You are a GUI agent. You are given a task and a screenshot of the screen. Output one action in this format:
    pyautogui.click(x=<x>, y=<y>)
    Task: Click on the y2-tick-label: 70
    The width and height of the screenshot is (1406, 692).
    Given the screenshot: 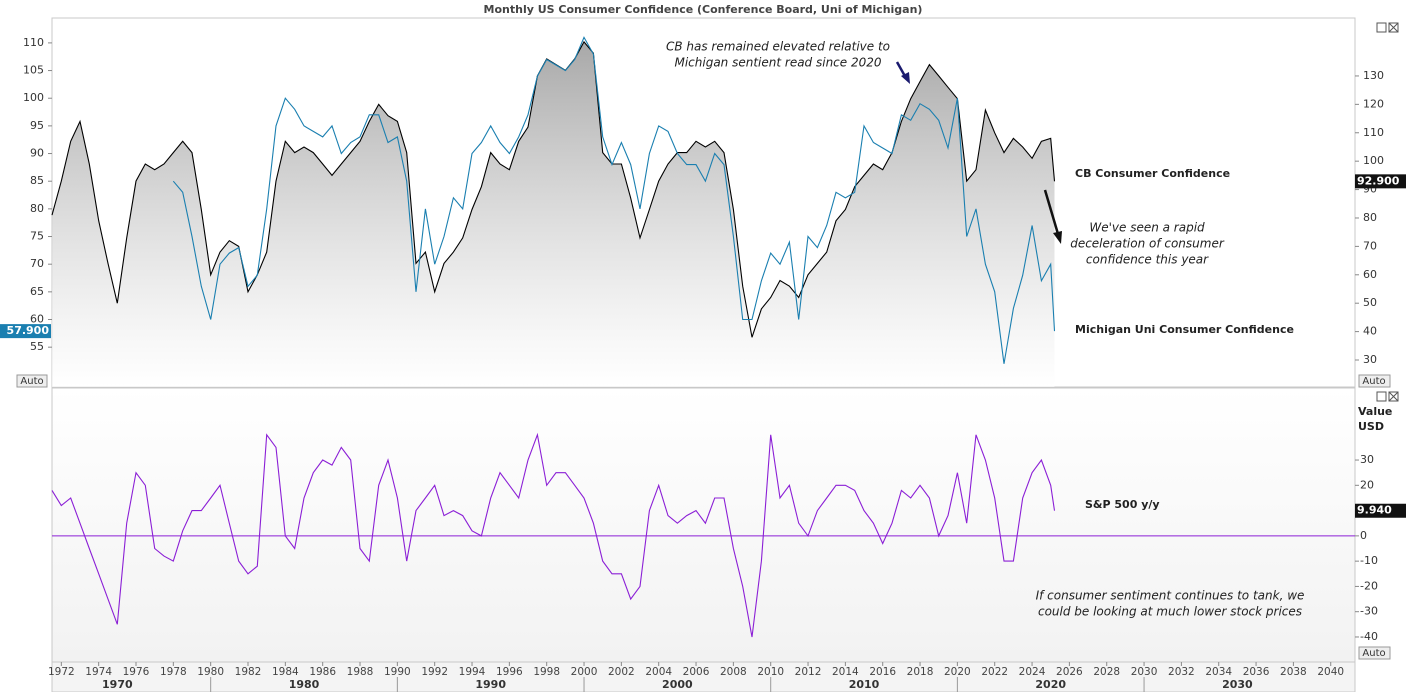 What is the action you would take?
    pyautogui.click(x=1370, y=245)
    